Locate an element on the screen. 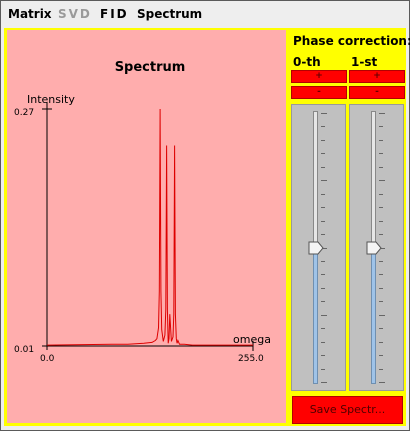  first-plus-button: + is located at coordinates (377, 76).